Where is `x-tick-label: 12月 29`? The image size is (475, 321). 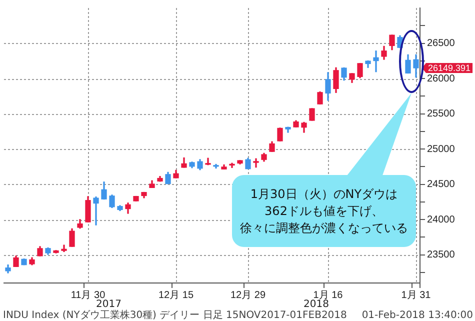
x-tick-label: 12月 29 is located at coordinates (248, 295).